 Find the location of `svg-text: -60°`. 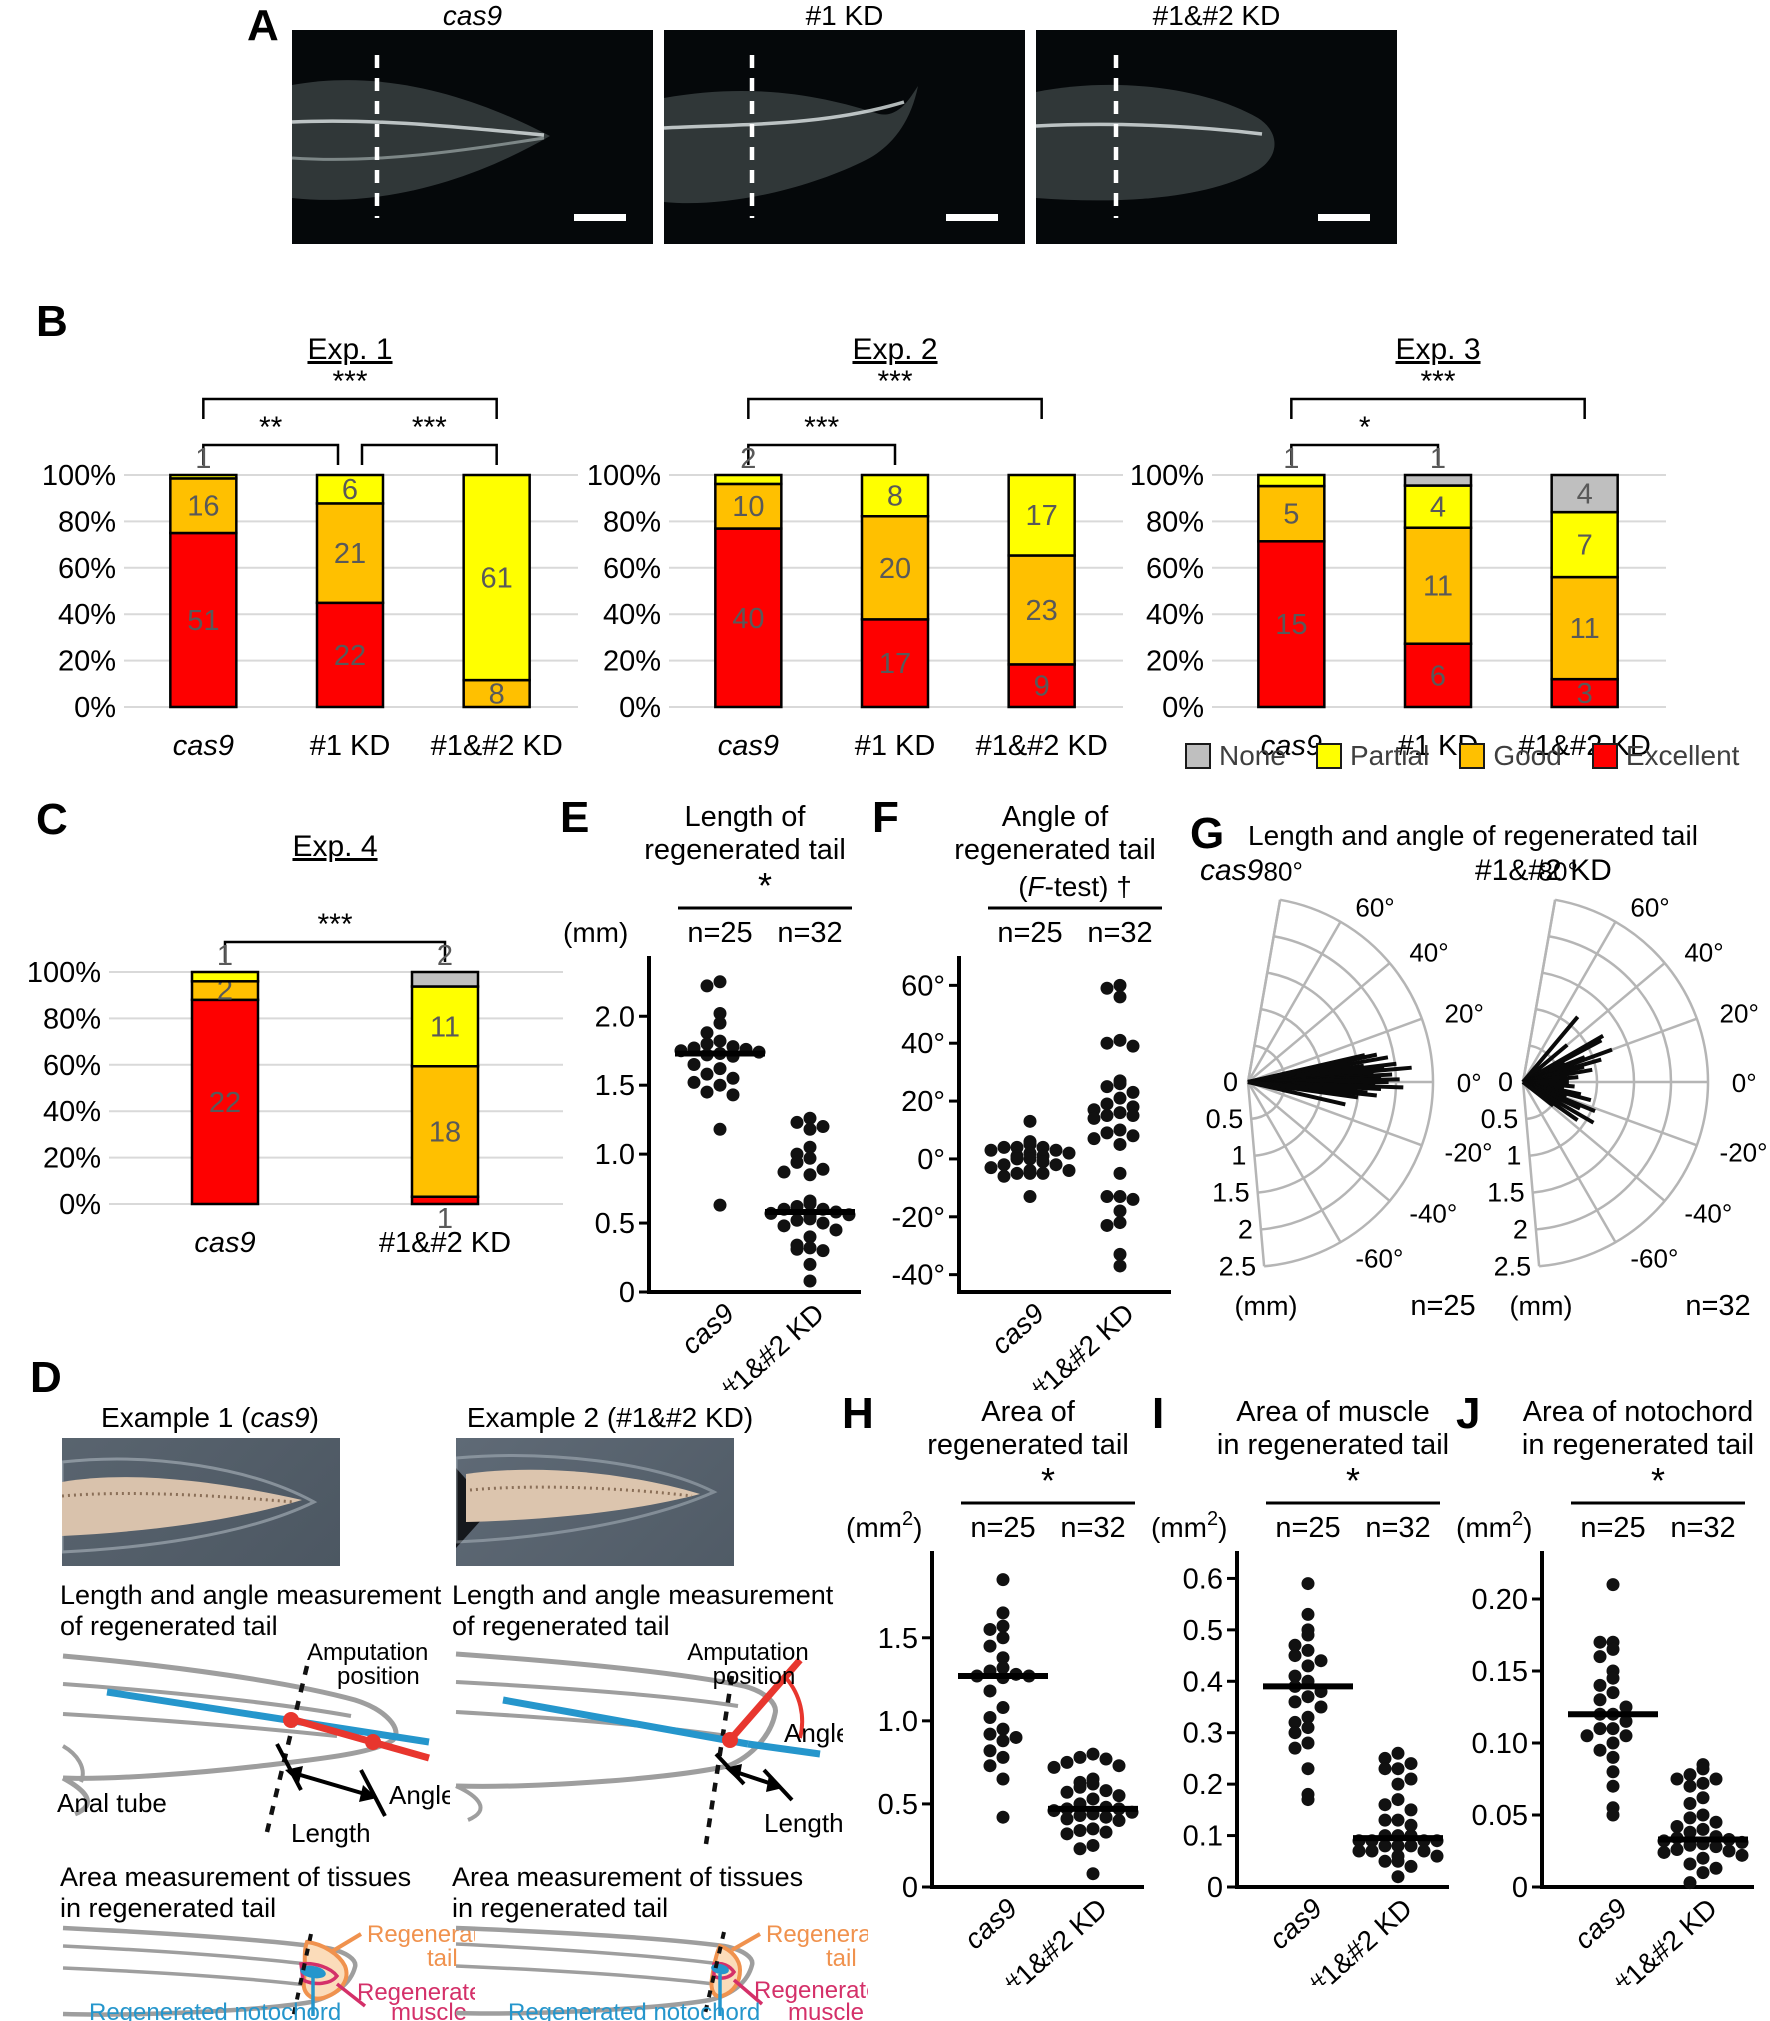

svg-text: -60° is located at coordinates (1379, 1259).